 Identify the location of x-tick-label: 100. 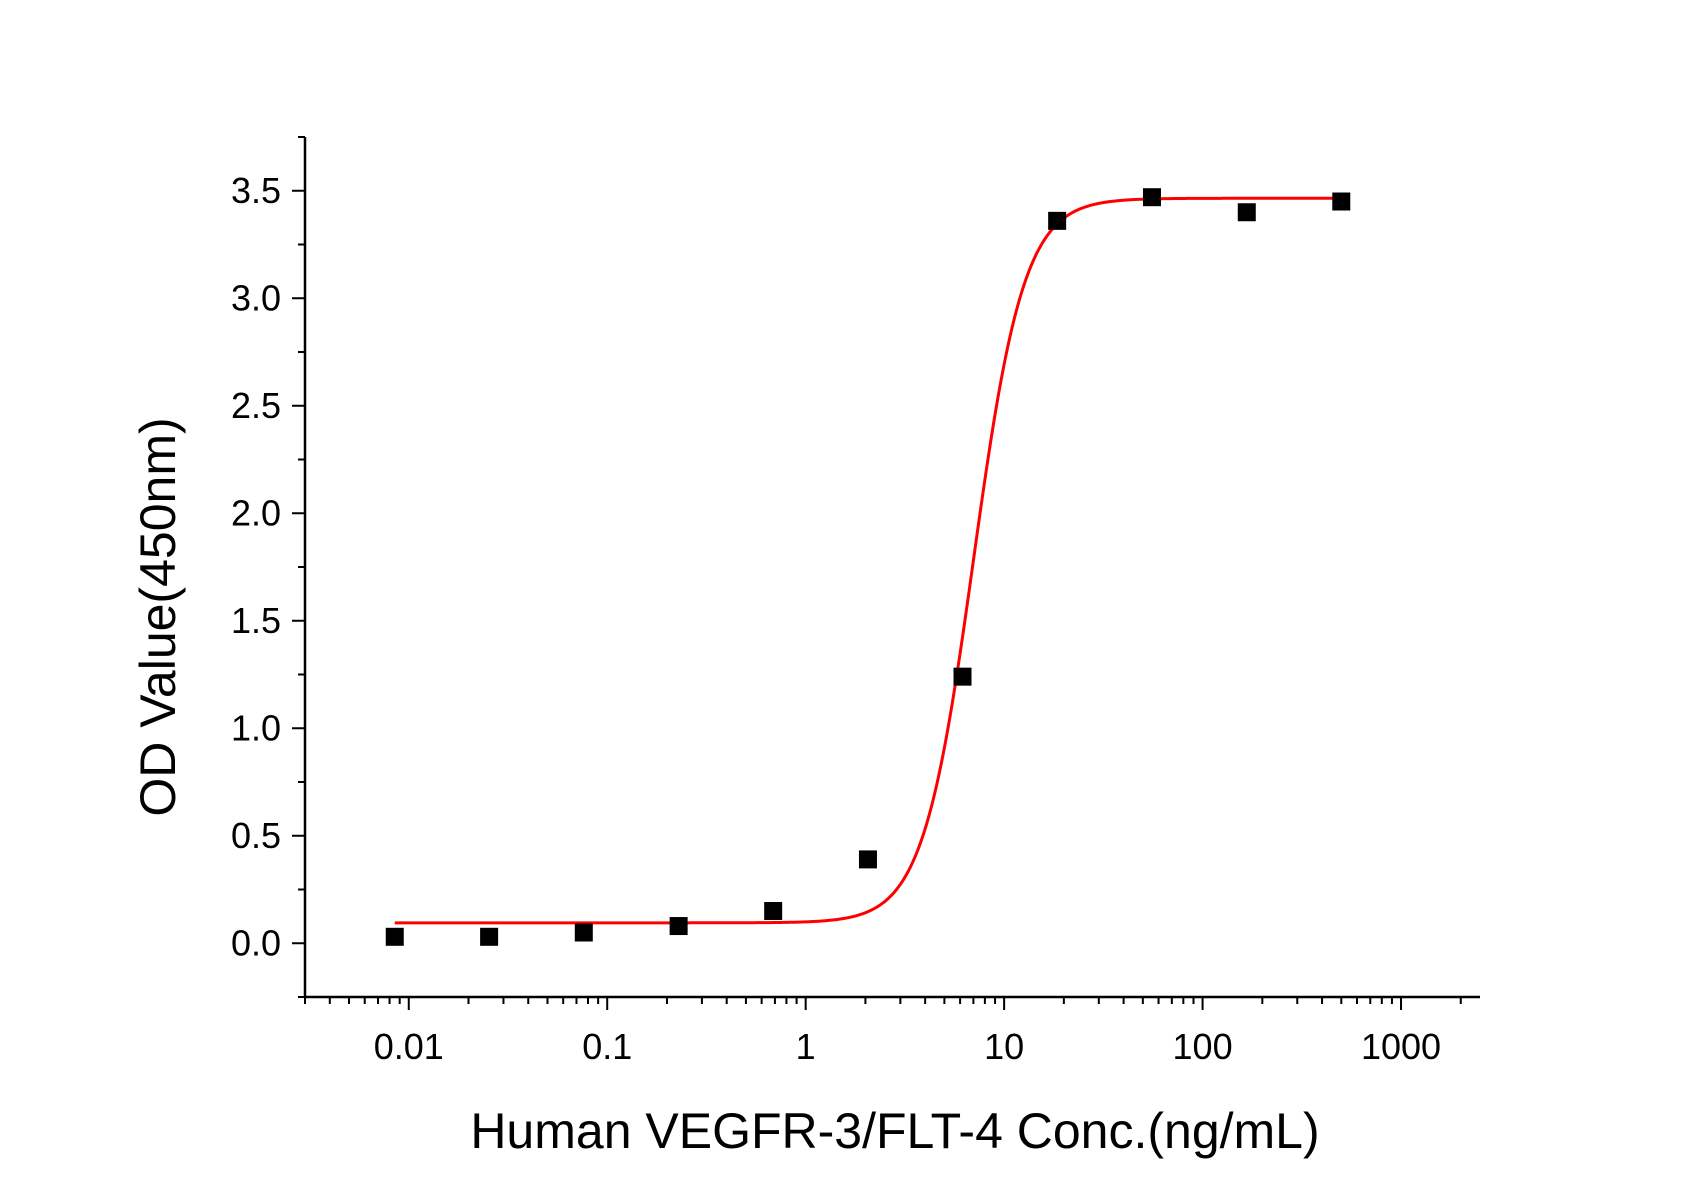
(1203, 1046).